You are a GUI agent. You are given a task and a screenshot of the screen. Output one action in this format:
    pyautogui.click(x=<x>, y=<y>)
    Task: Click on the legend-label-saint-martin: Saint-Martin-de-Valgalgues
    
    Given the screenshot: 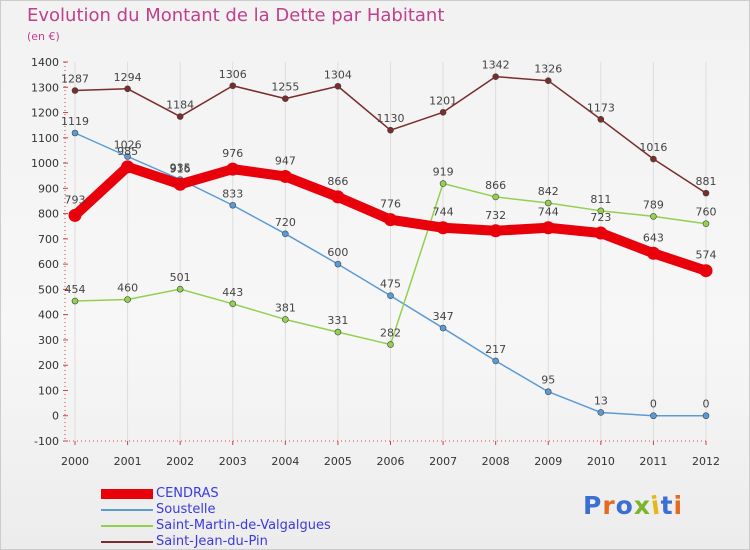 What is the action you would take?
    pyautogui.click(x=243, y=525)
    